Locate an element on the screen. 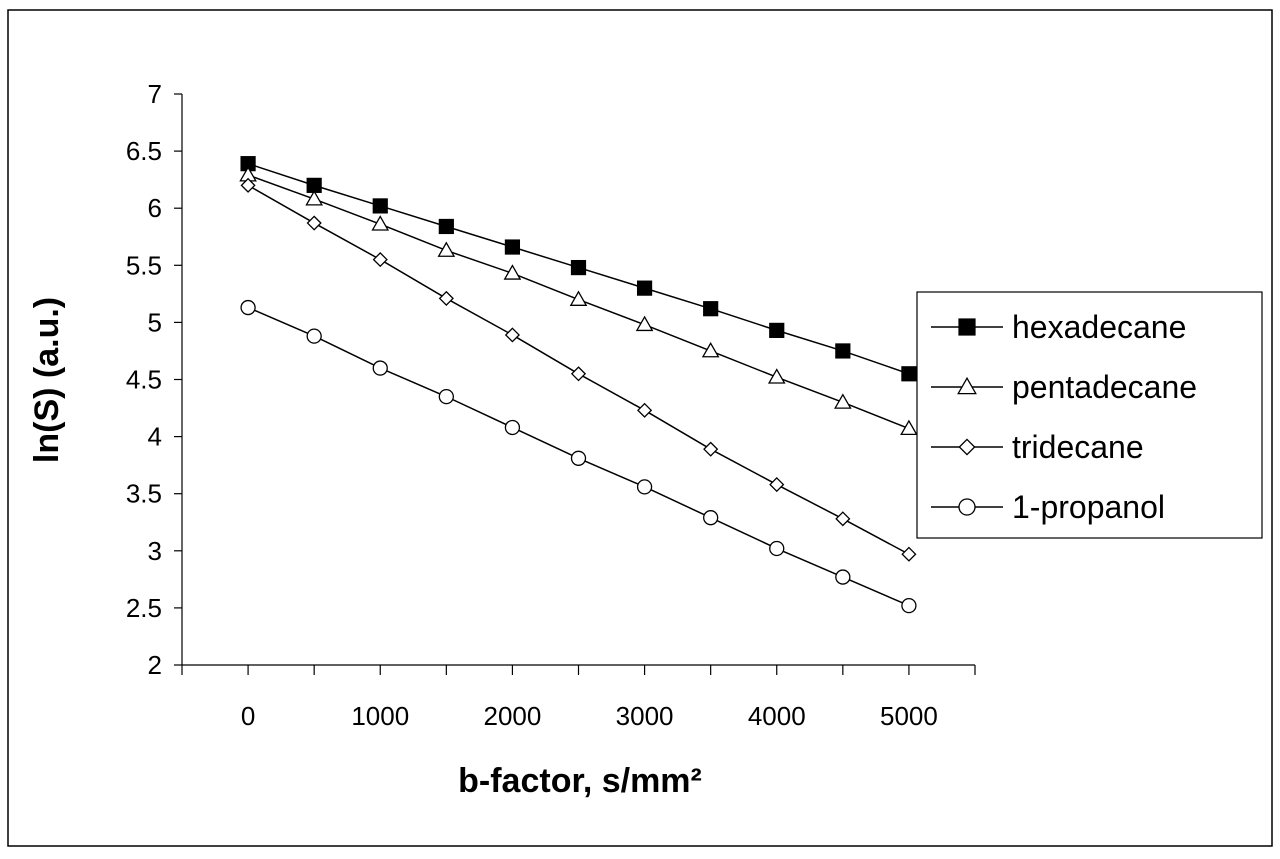 The image size is (1280, 859). y-tick-label: 5.5 is located at coordinates (144, 265).